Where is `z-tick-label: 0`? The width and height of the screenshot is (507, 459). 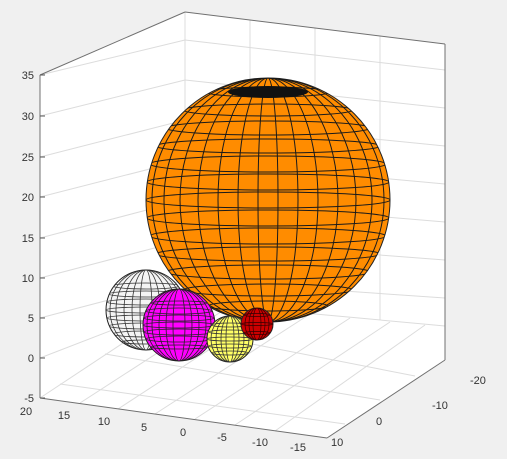
z-tick-label: 0 is located at coordinates (31, 359).